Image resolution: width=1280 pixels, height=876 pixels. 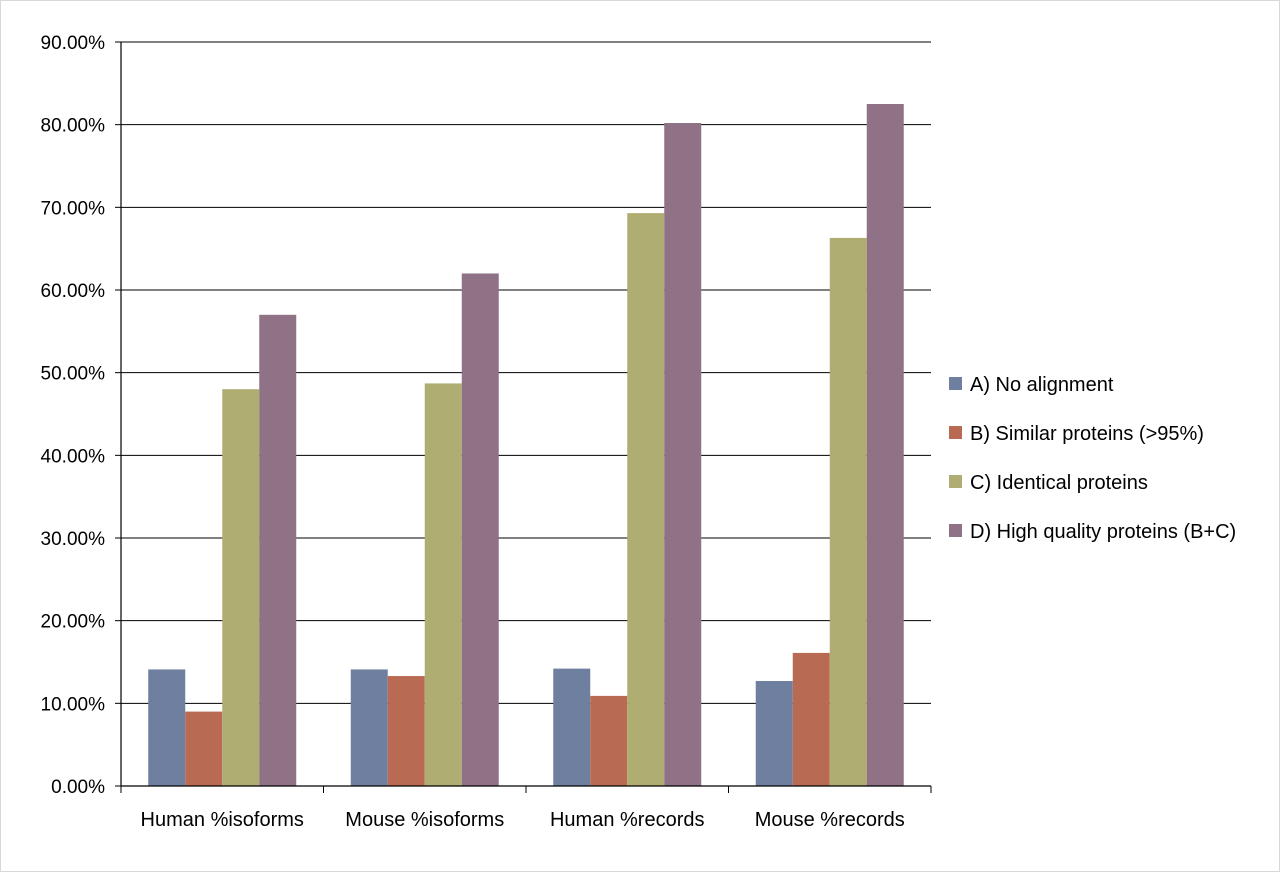 I want to click on legend-label: B) Similar proteins (>95%), so click(x=1087, y=434).